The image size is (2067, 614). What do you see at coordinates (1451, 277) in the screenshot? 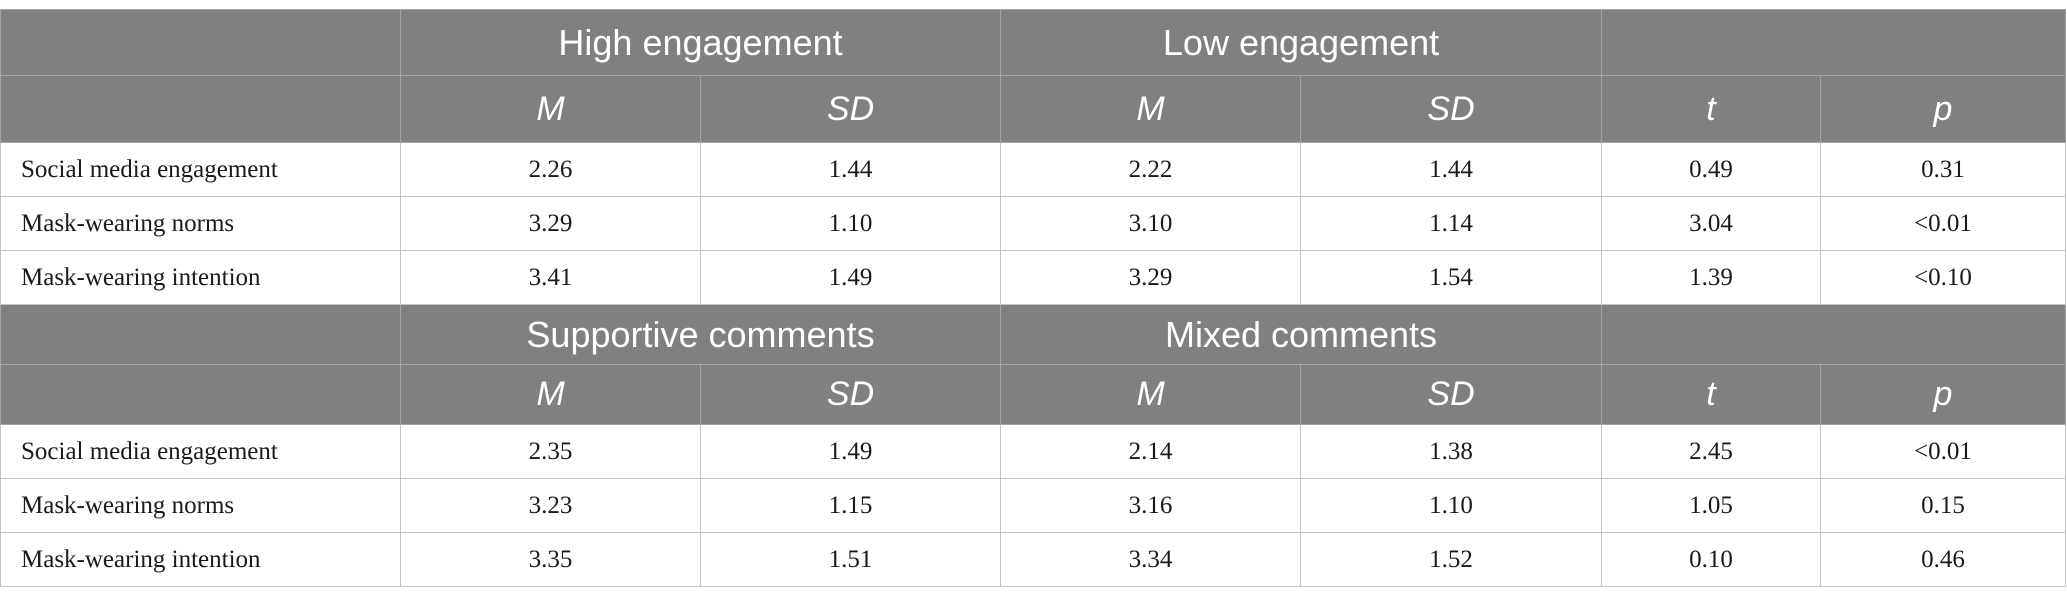
I see `table-cell: 1.54` at bounding box center [1451, 277].